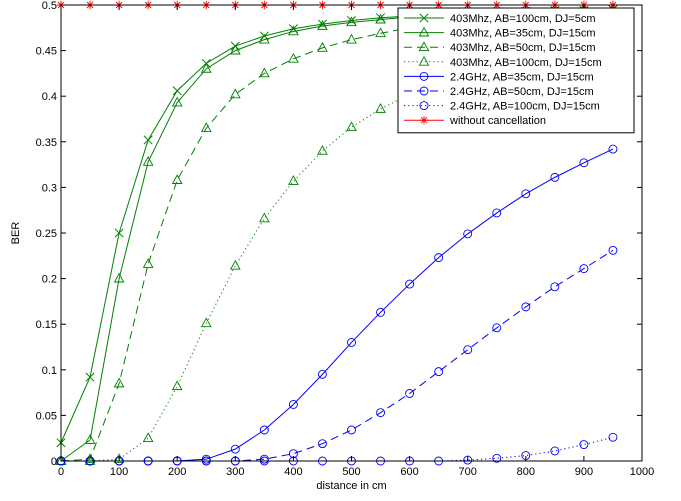 The height and width of the screenshot is (501, 681). I want to click on legend-entry: 403Mhz, AB=35cm, DJ=15cm, so click(500, 33).